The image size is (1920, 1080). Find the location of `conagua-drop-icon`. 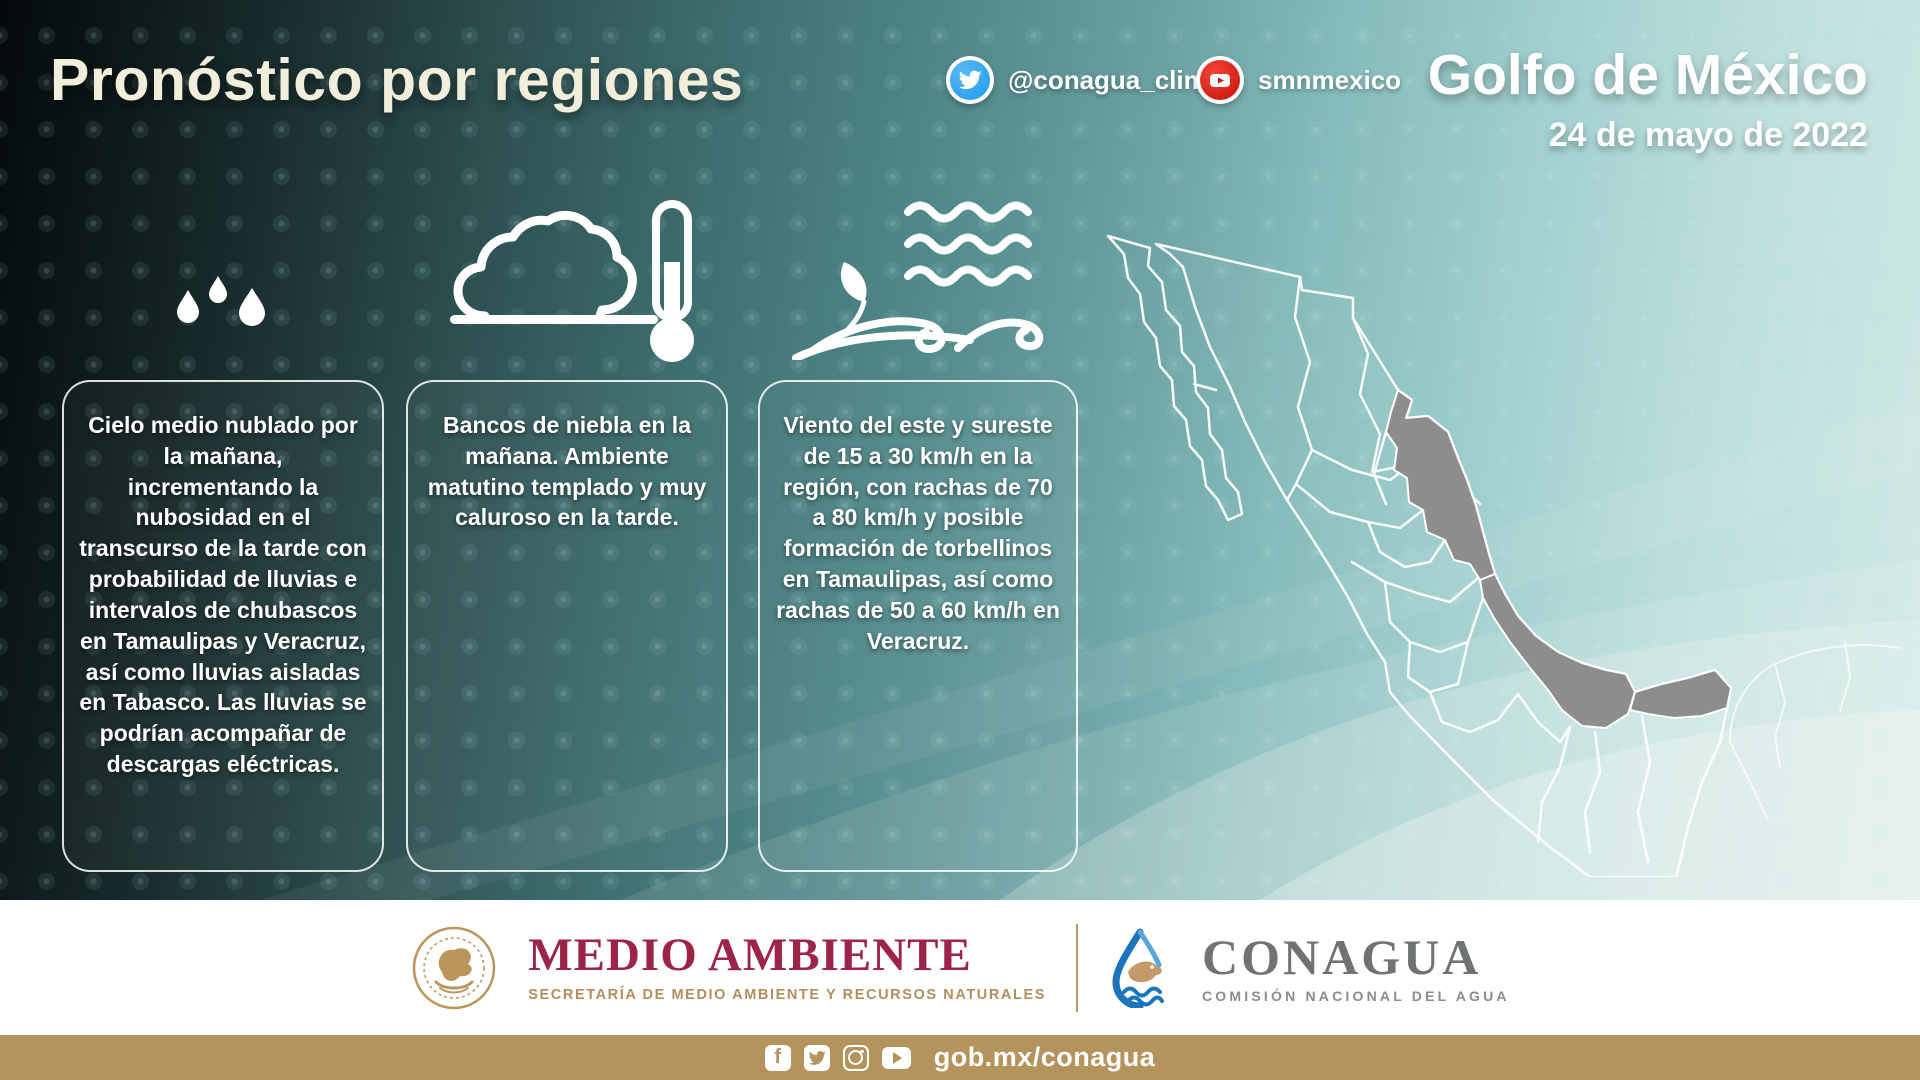

conagua-drop-icon is located at coordinates (1138, 968).